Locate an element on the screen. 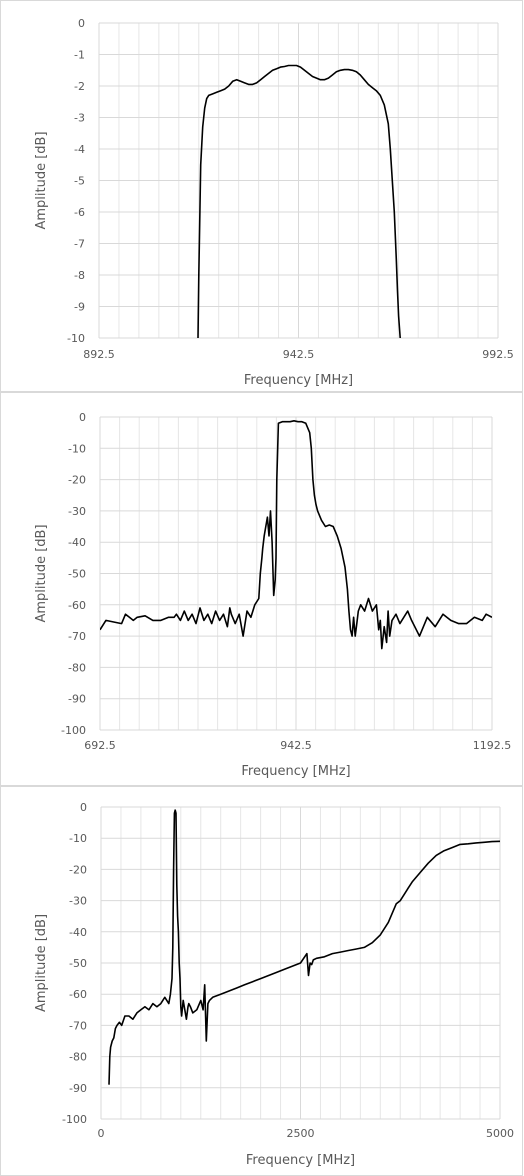 The image size is (524, 1176). y-axis: 0 -1 -2 -3 -4 -5 -6 -7 -8 -9 -10 is located at coordinates (76, 181).